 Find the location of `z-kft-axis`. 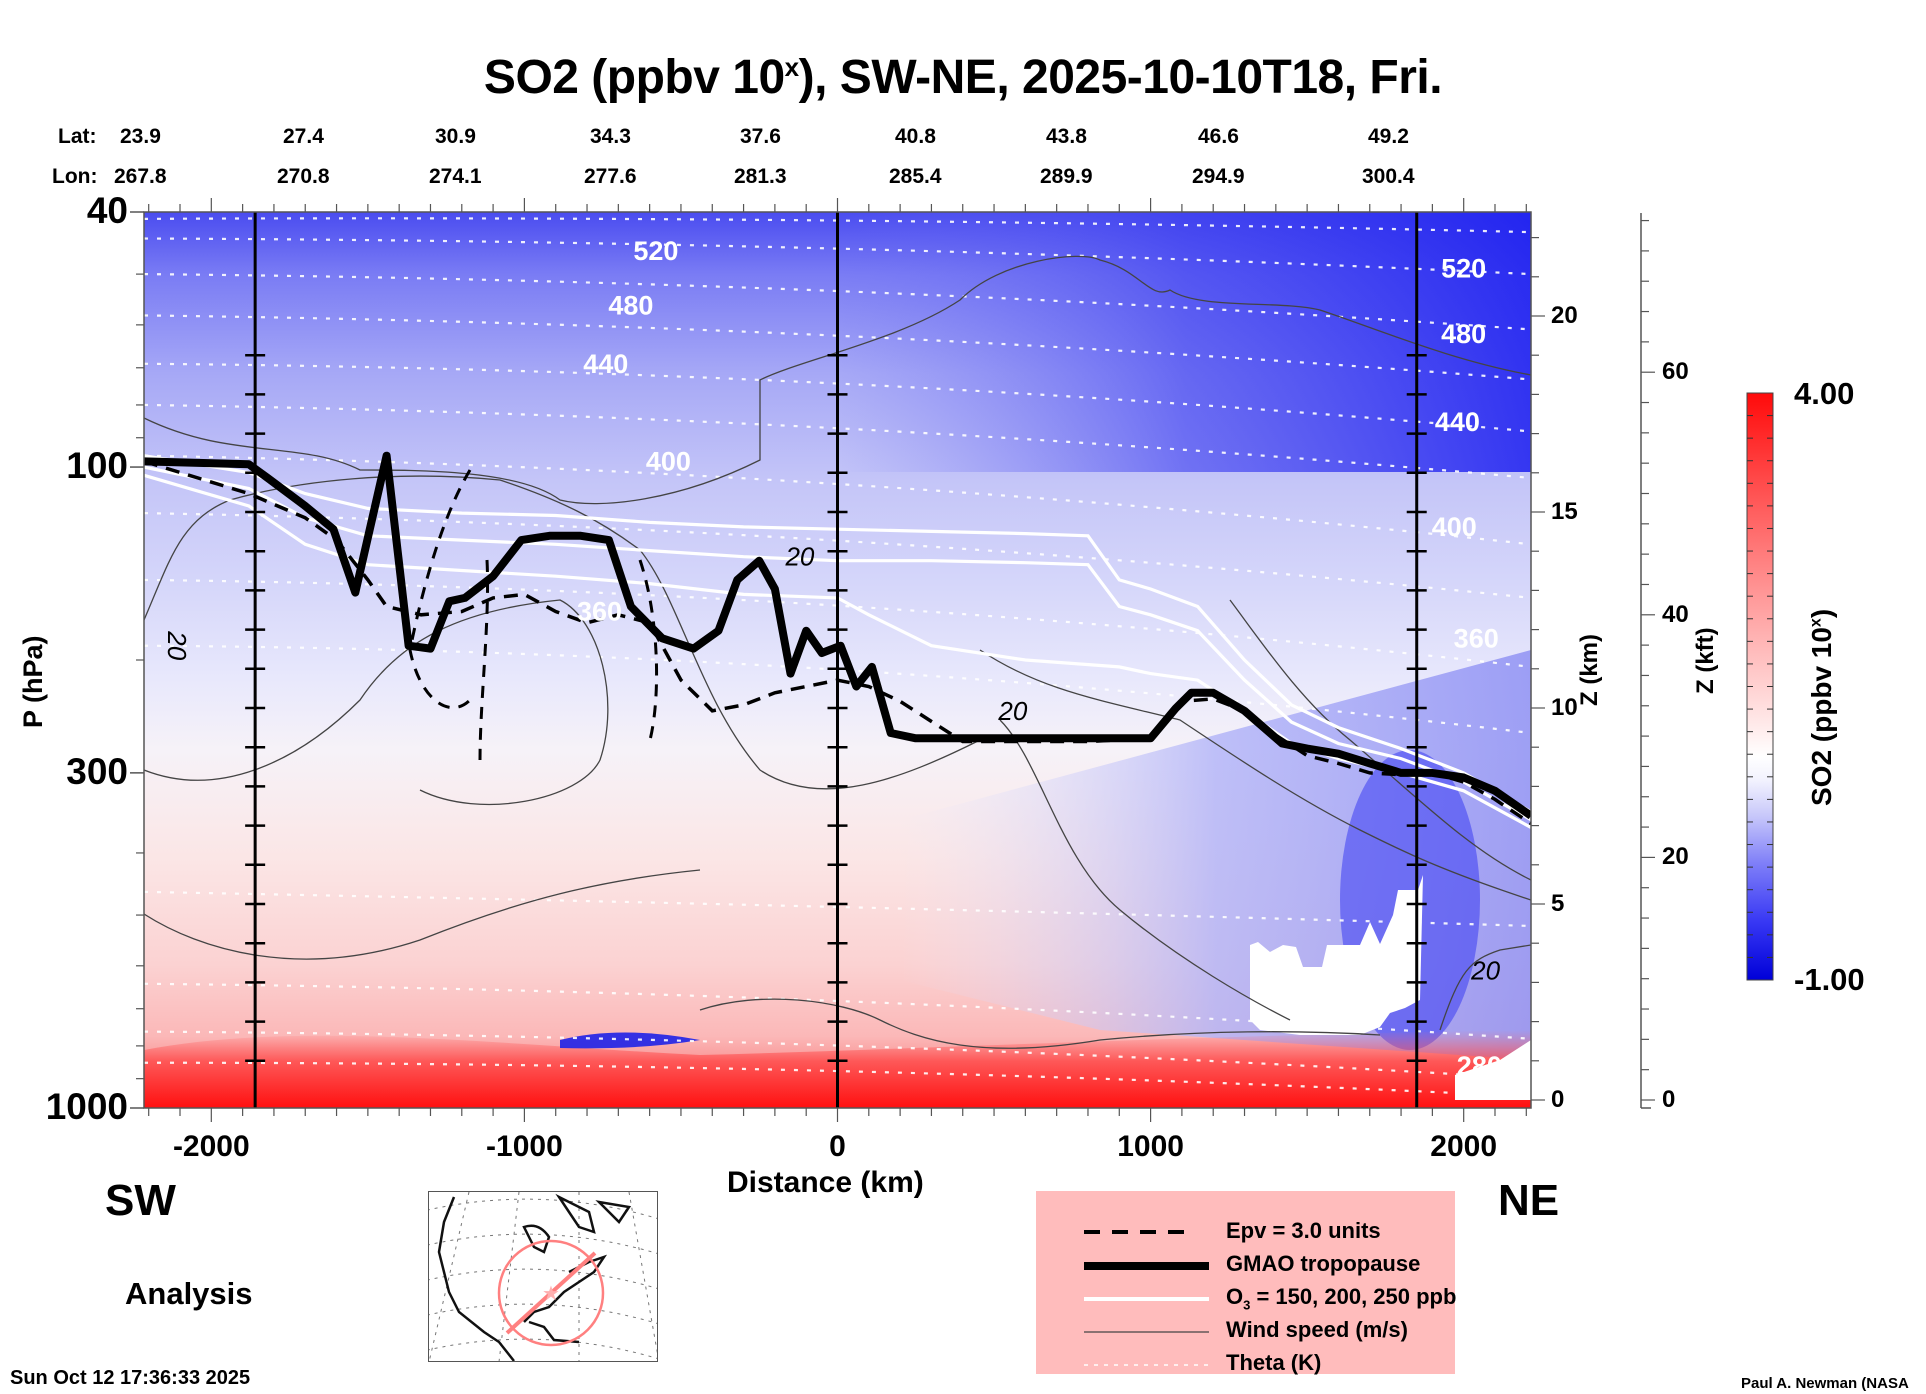

z-kft-axis is located at coordinates (1647, 661).